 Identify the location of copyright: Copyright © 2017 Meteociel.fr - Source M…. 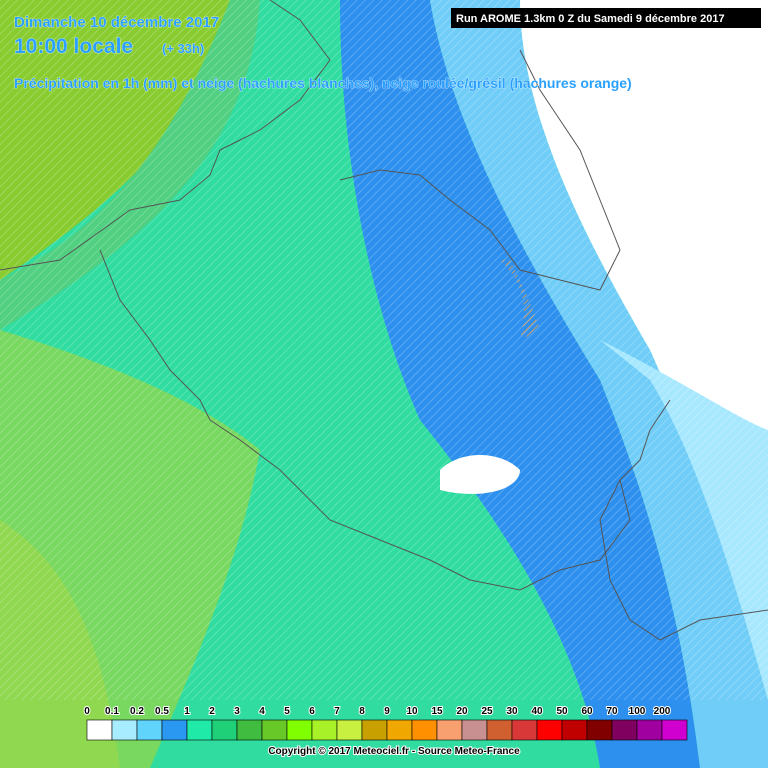
(394, 751).